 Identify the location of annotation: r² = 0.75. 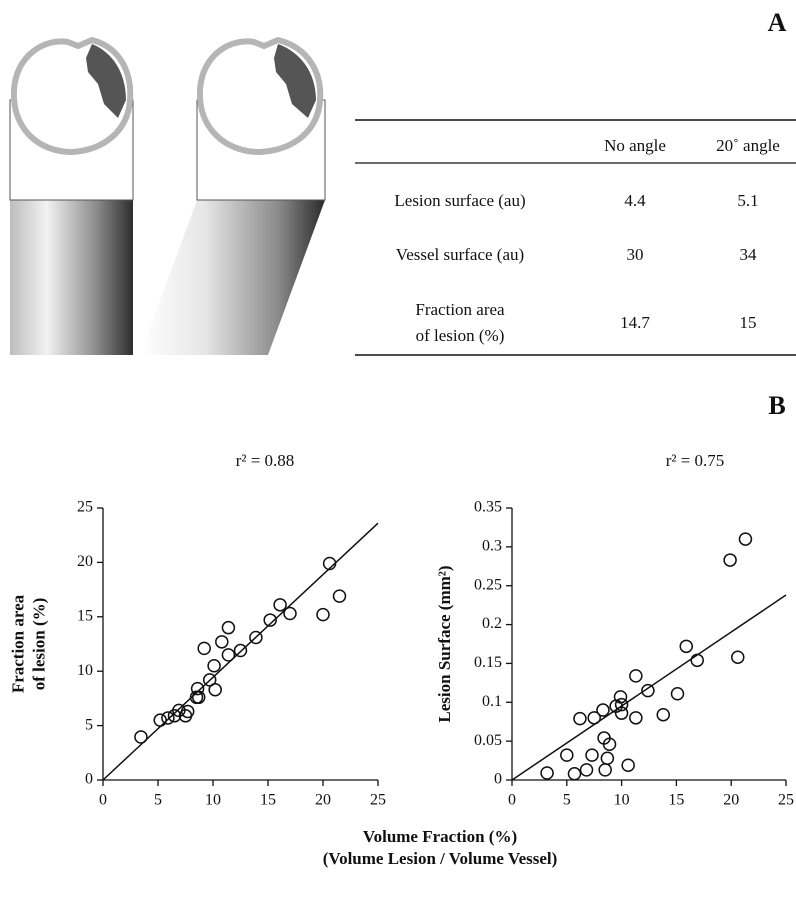
(695, 460).